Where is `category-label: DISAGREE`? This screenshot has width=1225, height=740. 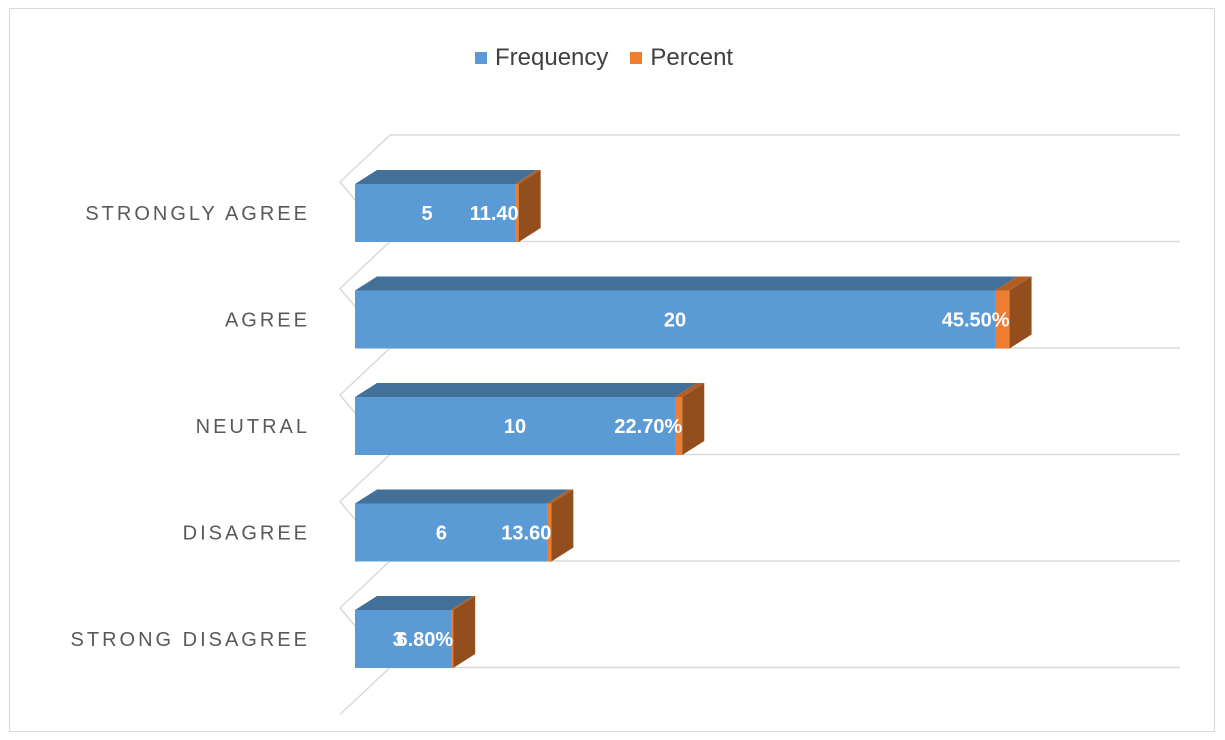
category-label: DISAGREE is located at coordinates (246, 534).